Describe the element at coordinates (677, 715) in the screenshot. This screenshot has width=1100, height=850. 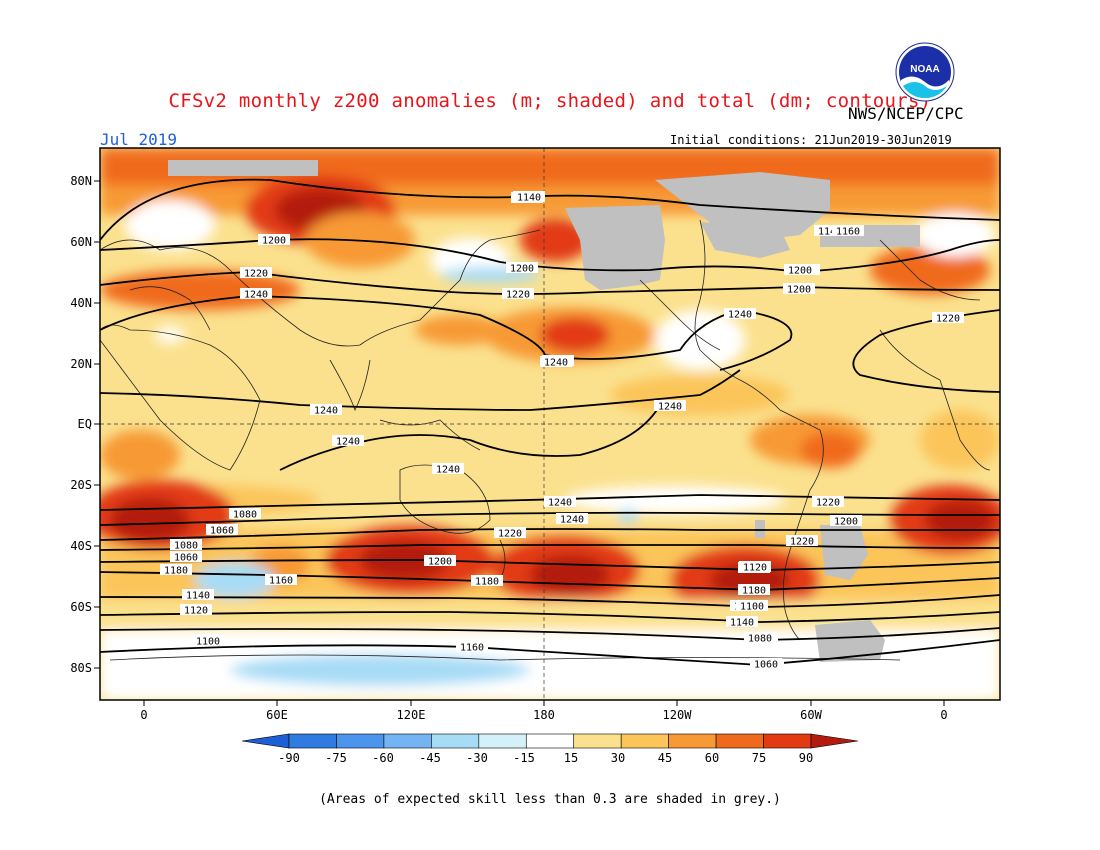
I see `lon-label-120w: 120W` at that location.